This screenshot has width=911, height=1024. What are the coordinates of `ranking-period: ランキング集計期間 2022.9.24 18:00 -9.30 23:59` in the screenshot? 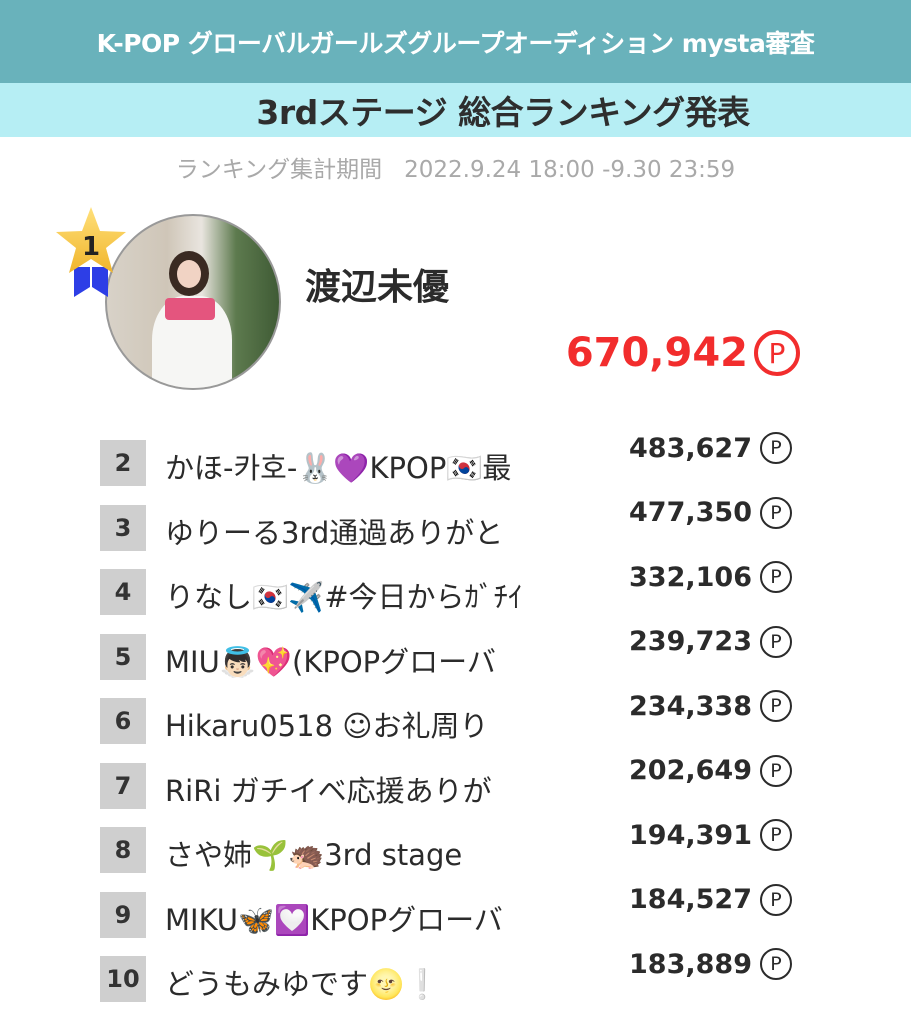 It's located at (455, 167).